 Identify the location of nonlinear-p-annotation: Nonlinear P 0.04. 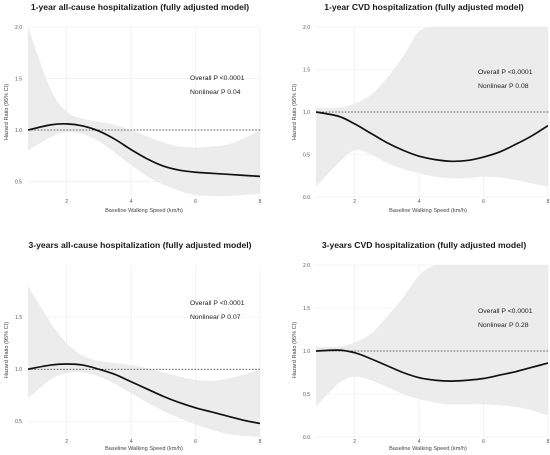
(215, 92).